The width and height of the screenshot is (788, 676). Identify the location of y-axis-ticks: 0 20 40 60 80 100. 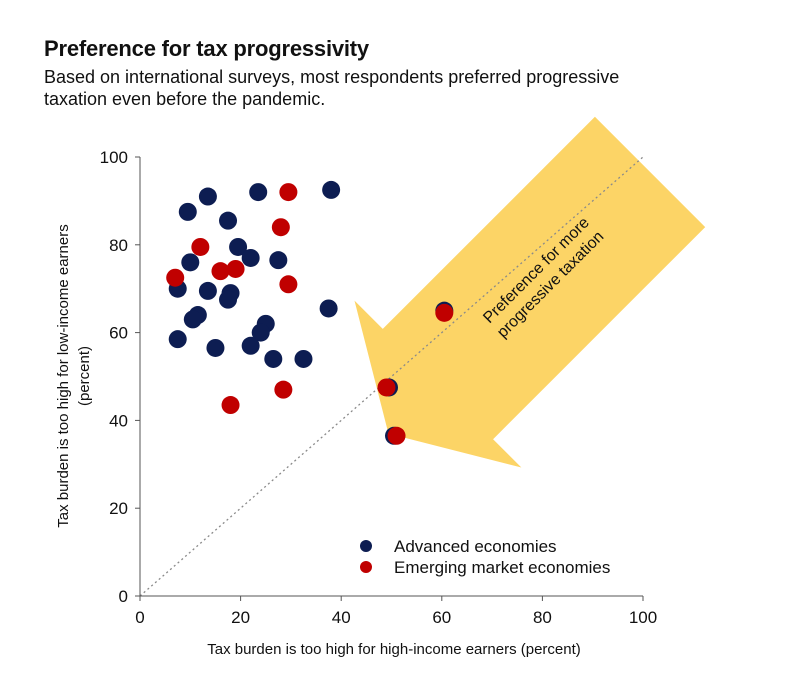
(120, 377).